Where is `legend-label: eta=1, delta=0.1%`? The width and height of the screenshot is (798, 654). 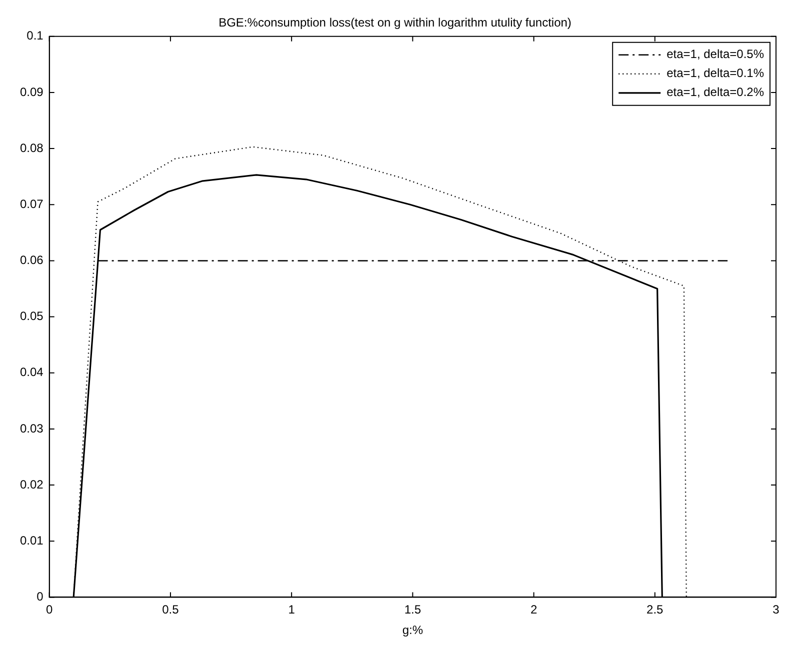
legend-label: eta=1, delta=0.1% is located at coordinates (715, 73).